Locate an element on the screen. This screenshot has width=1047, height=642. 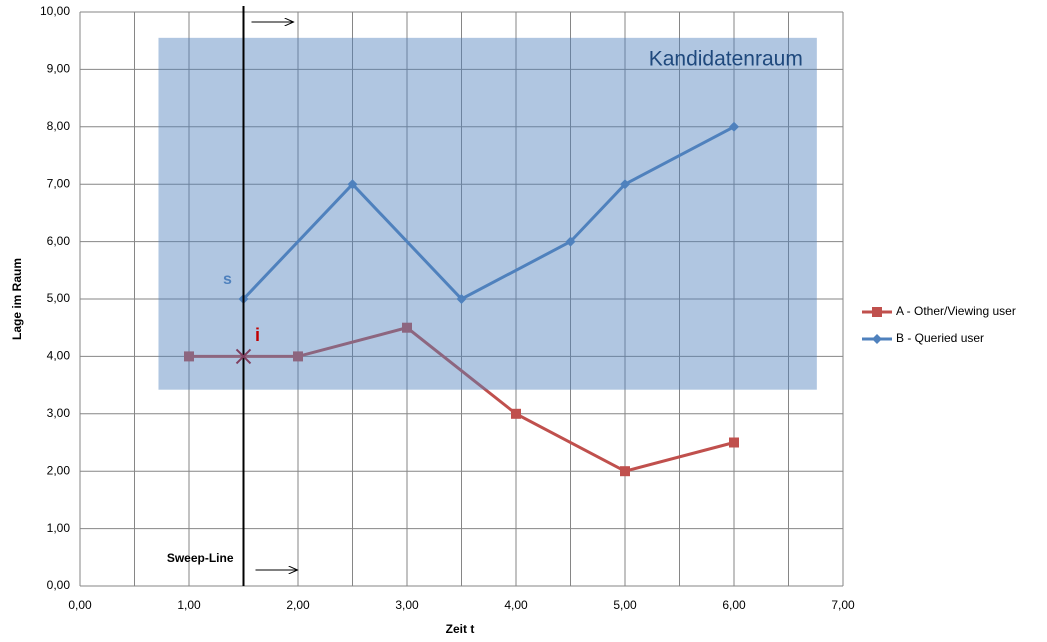
y-tick-label: 10,00 is located at coordinates (55, 11).